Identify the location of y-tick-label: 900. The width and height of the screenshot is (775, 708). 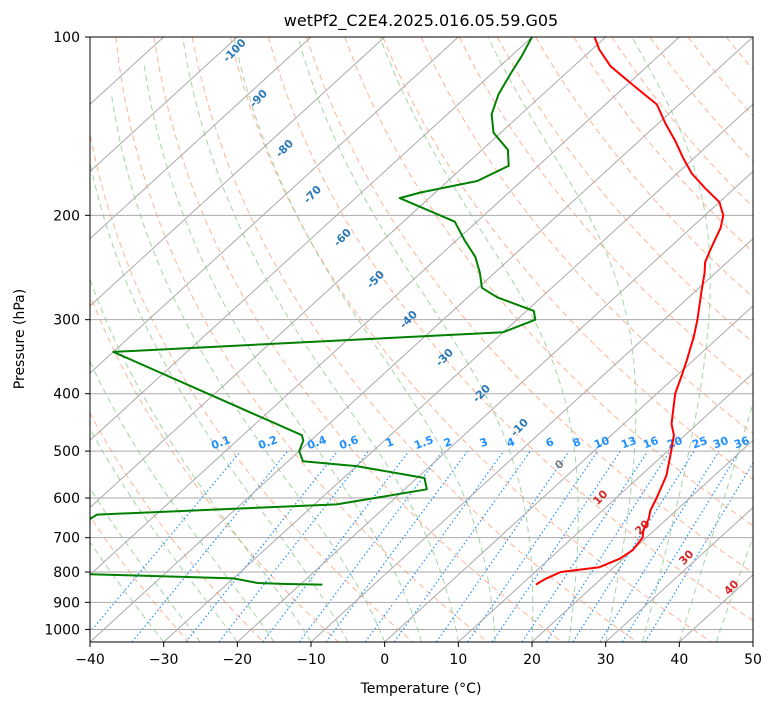
(66, 603).